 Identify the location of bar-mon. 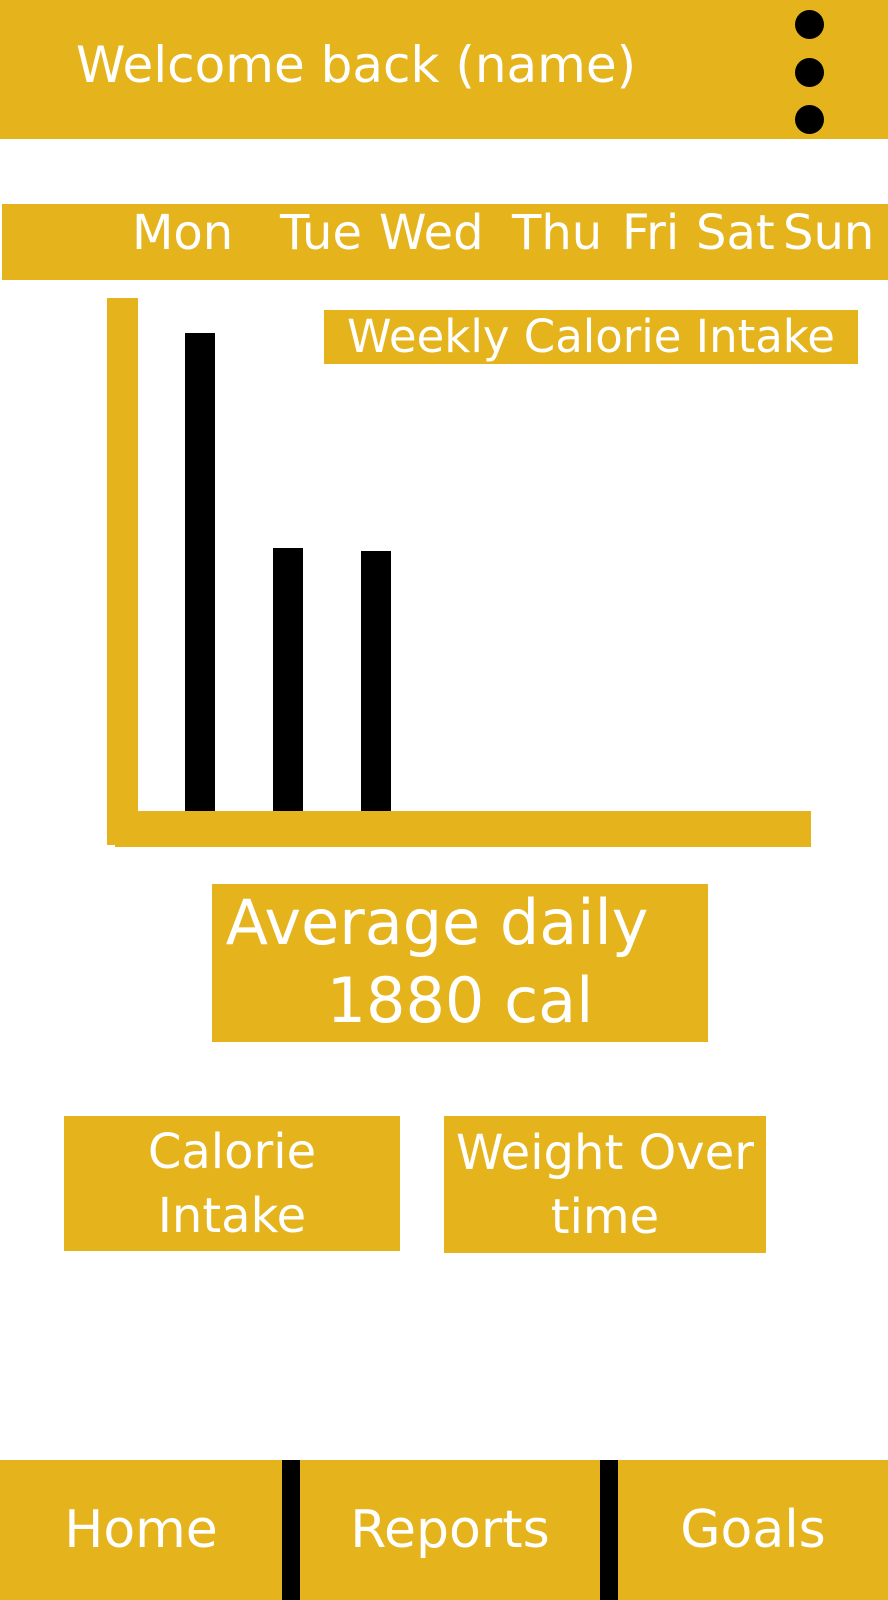
(200, 573).